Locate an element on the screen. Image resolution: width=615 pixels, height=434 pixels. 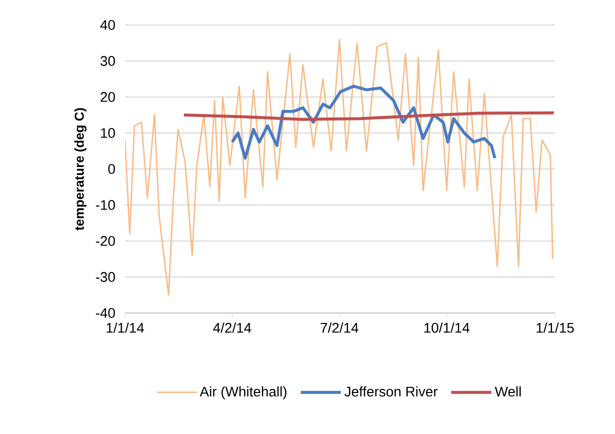
legend-label: Air (Whitehall) is located at coordinates (243, 393).